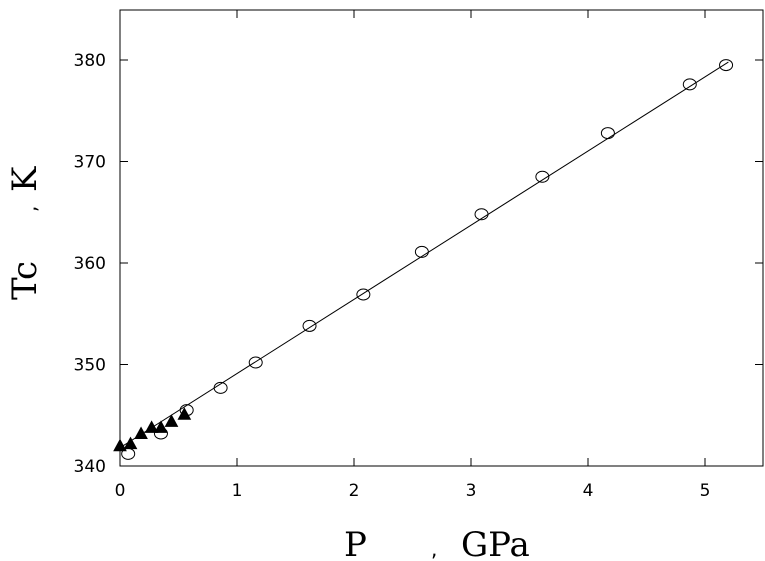 The width and height of the screenshot is (765, 561). I want to click on y-axis-label-quantity: Tc, so click(25, 280).